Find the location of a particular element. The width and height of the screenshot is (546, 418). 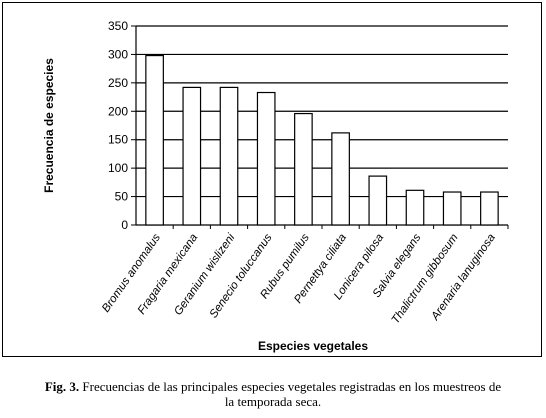

y-tick-label: 300 is located at coordinates (118, 54).